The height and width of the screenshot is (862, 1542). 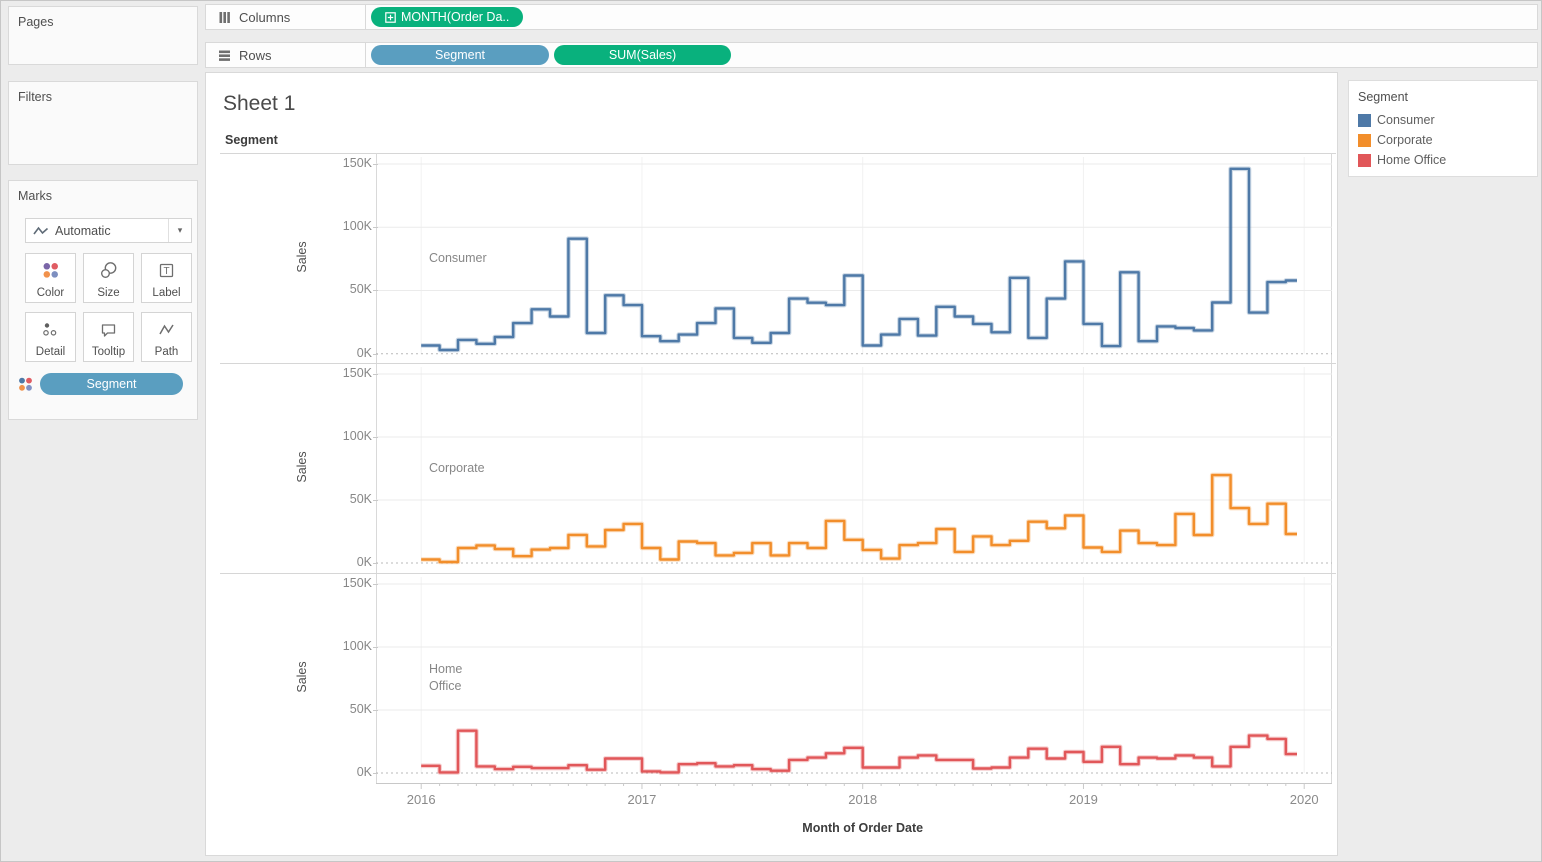 What do you see at coordinates (50, 273) in the screenshot?
I see `color-icon` at bounding box center [50, 273].